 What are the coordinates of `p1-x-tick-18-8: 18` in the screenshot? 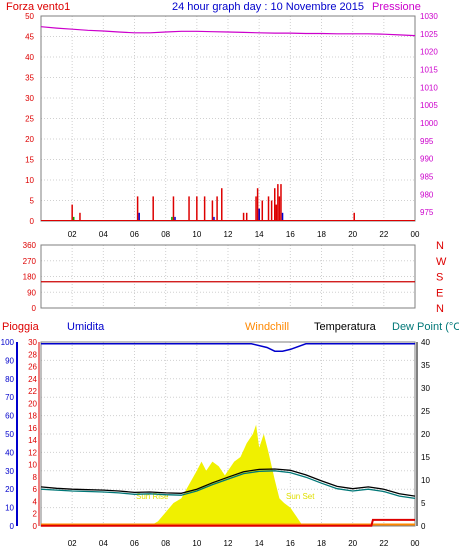 It's located at (321, 234).